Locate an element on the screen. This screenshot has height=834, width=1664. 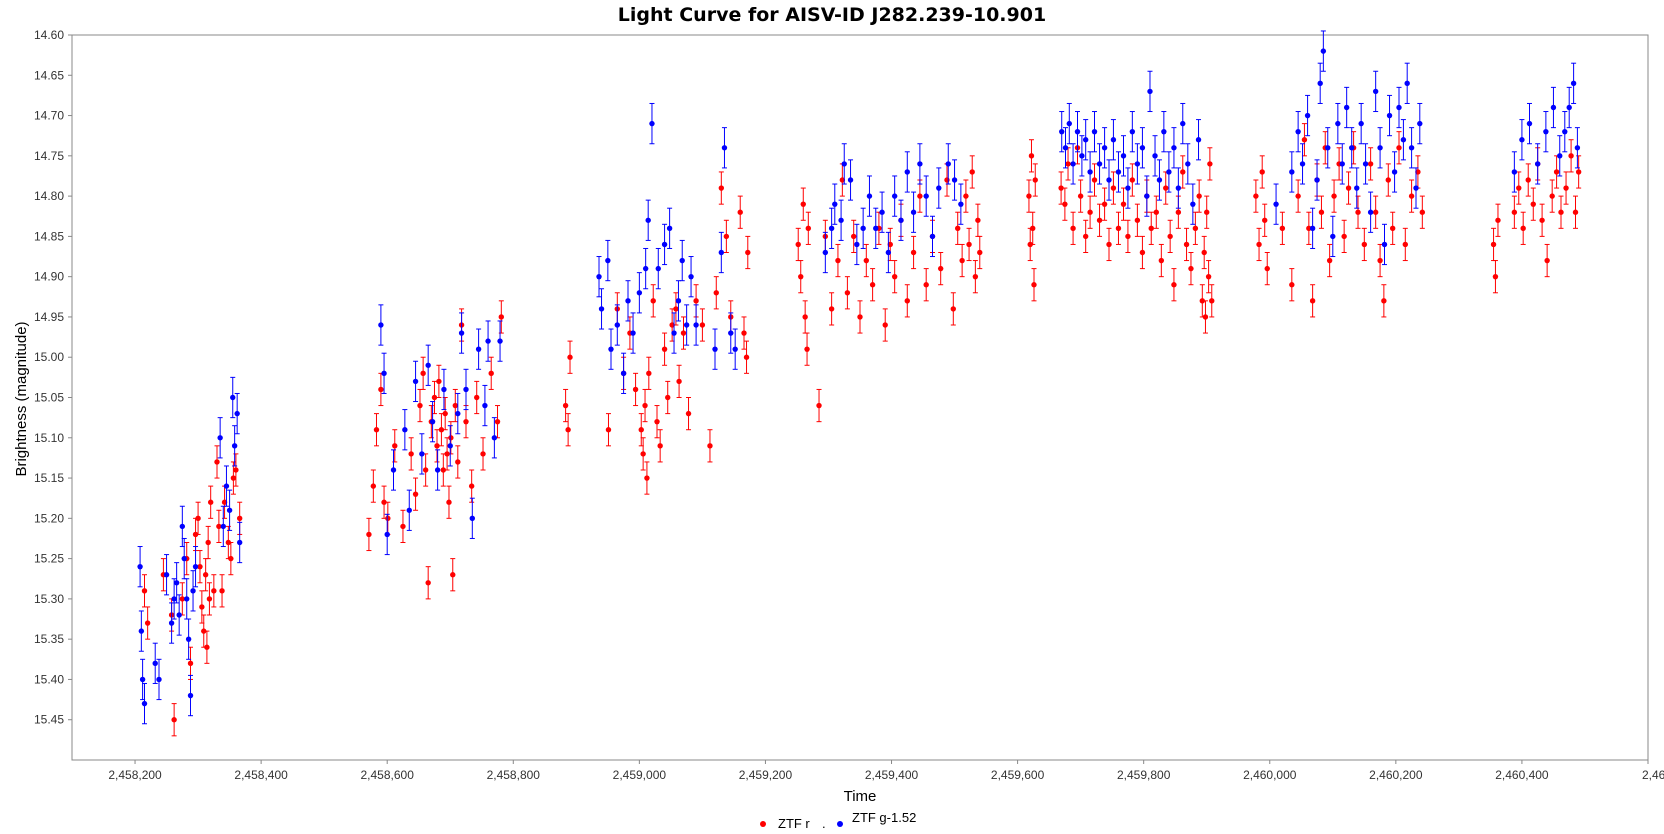
legend-marker-ztf-g is located at coordinates (840, 824).